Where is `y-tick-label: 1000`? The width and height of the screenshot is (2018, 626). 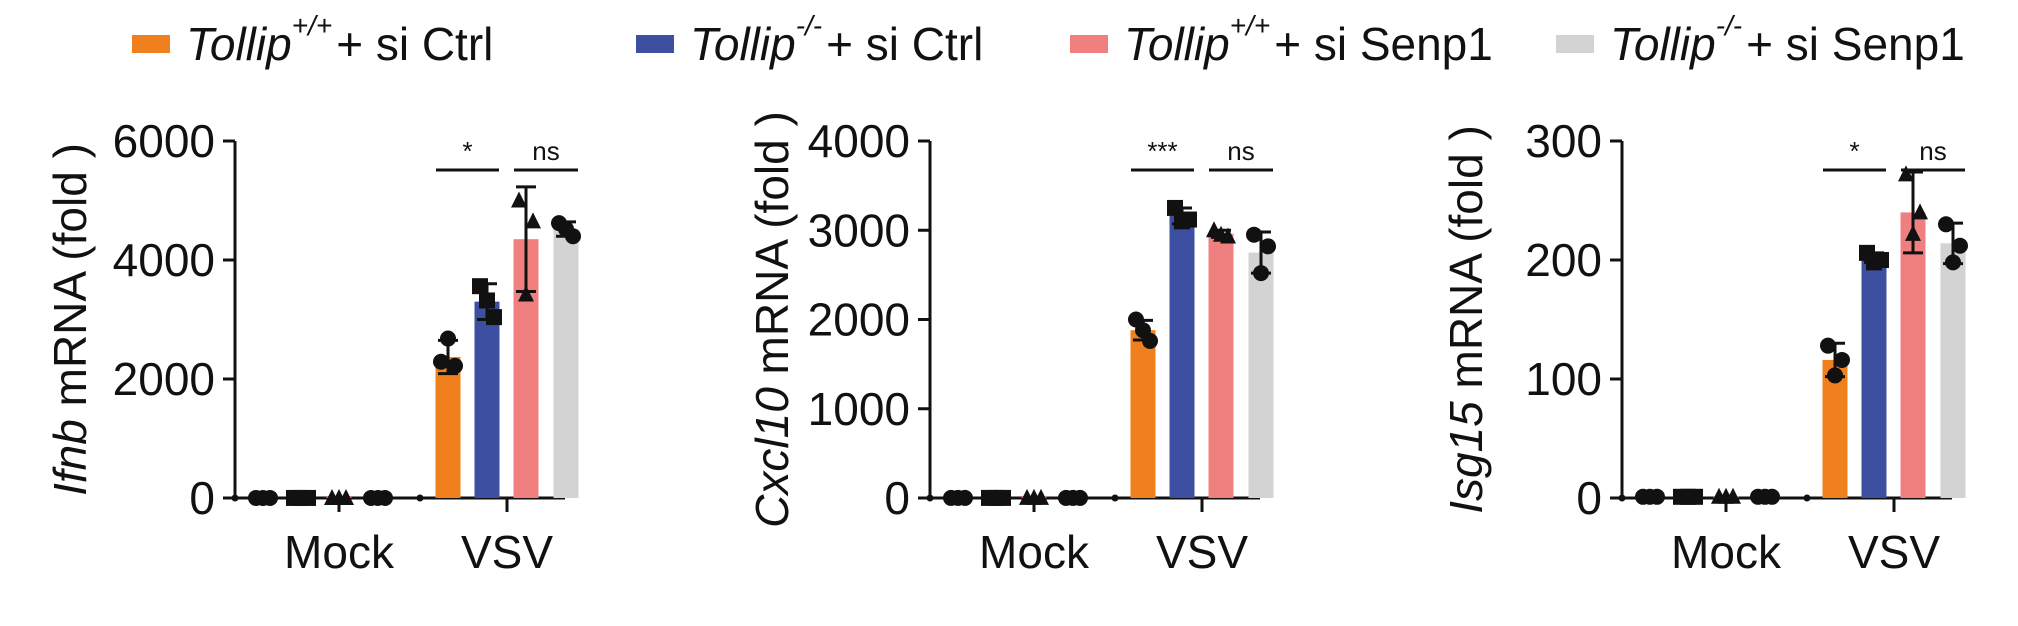 y-tick-label: 1000 is located at coordinates (859, 409).